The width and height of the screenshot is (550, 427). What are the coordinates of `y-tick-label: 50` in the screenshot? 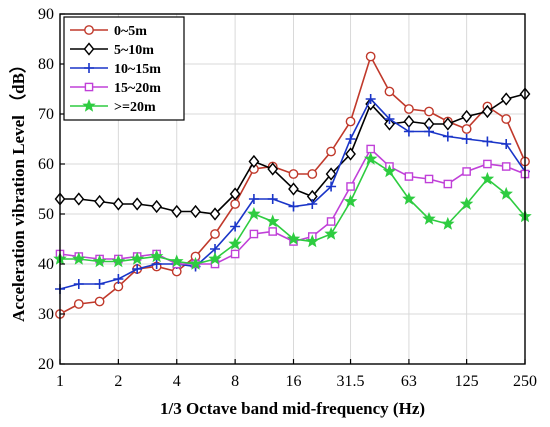 It's located at (46, 214).